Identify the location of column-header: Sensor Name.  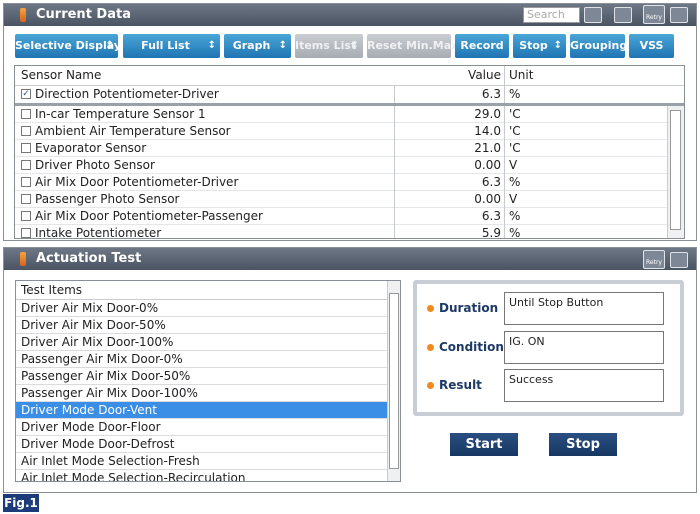
(61, 75).